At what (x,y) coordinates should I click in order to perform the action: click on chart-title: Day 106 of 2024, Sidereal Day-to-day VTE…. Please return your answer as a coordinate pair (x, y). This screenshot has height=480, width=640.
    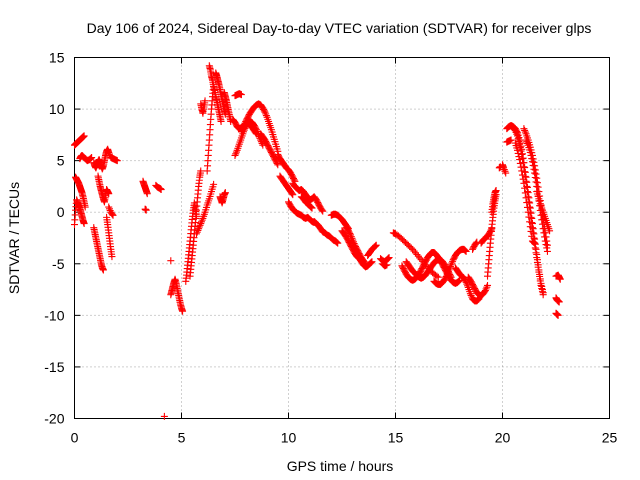
    Looking at the image, I should click on (339, 28).